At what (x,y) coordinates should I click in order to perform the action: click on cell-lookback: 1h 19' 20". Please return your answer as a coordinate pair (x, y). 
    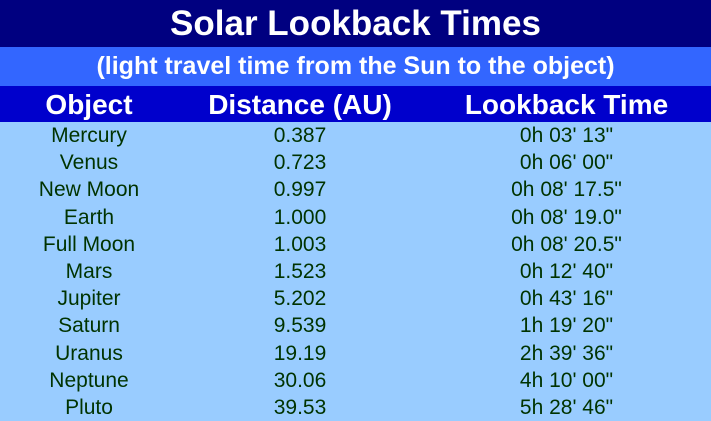
    Looking at the image, I should click on (566, 326).